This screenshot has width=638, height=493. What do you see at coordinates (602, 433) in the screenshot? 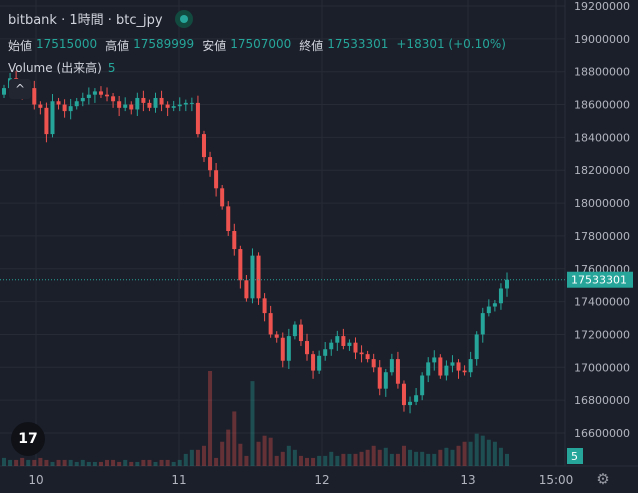
I see `y-tick-label: 16600000` at bounding box center [602, 433].